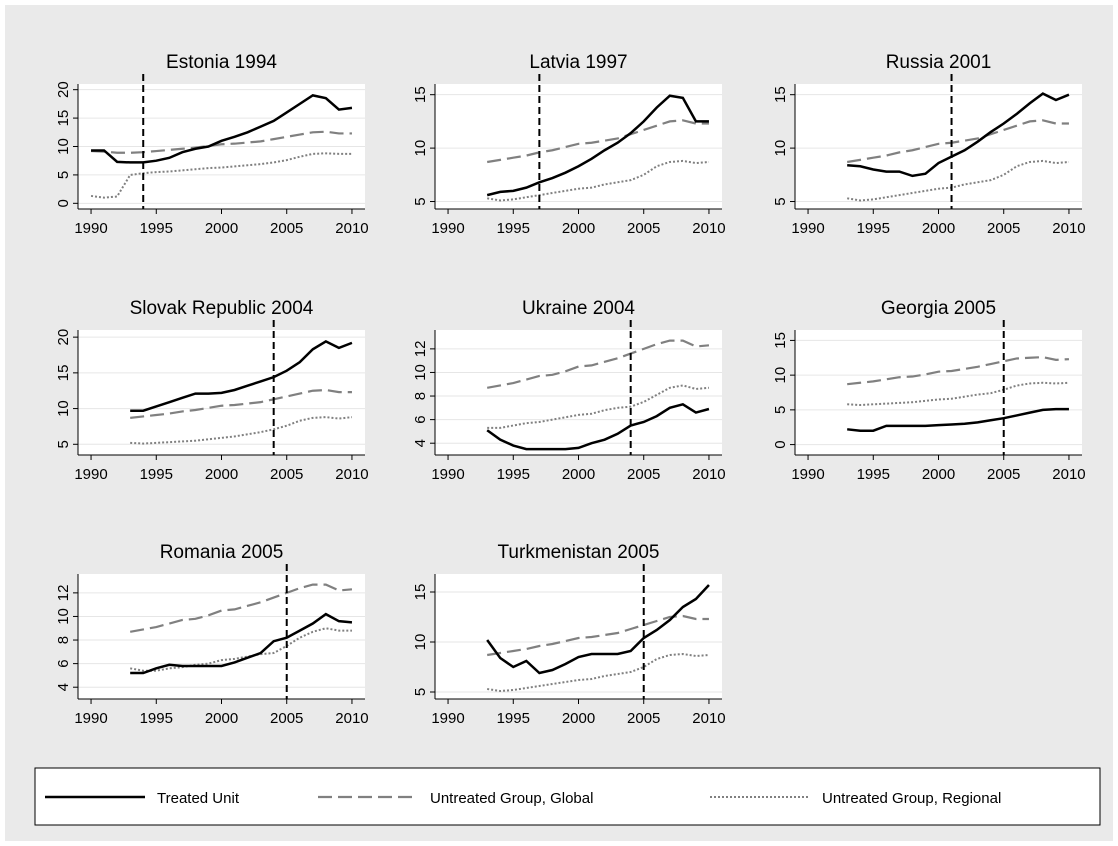  I want to click on y-tick-label: 8, so click(63, 640).